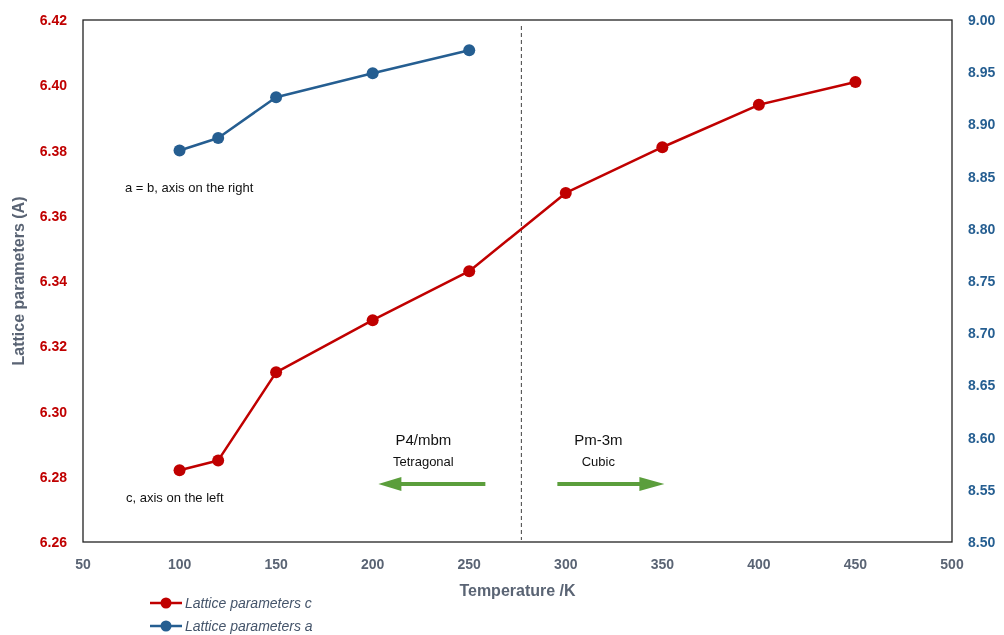  Describe the element at coordinates (662, 564) in the screenshot. I see `x-tick-label: 350` at that location.